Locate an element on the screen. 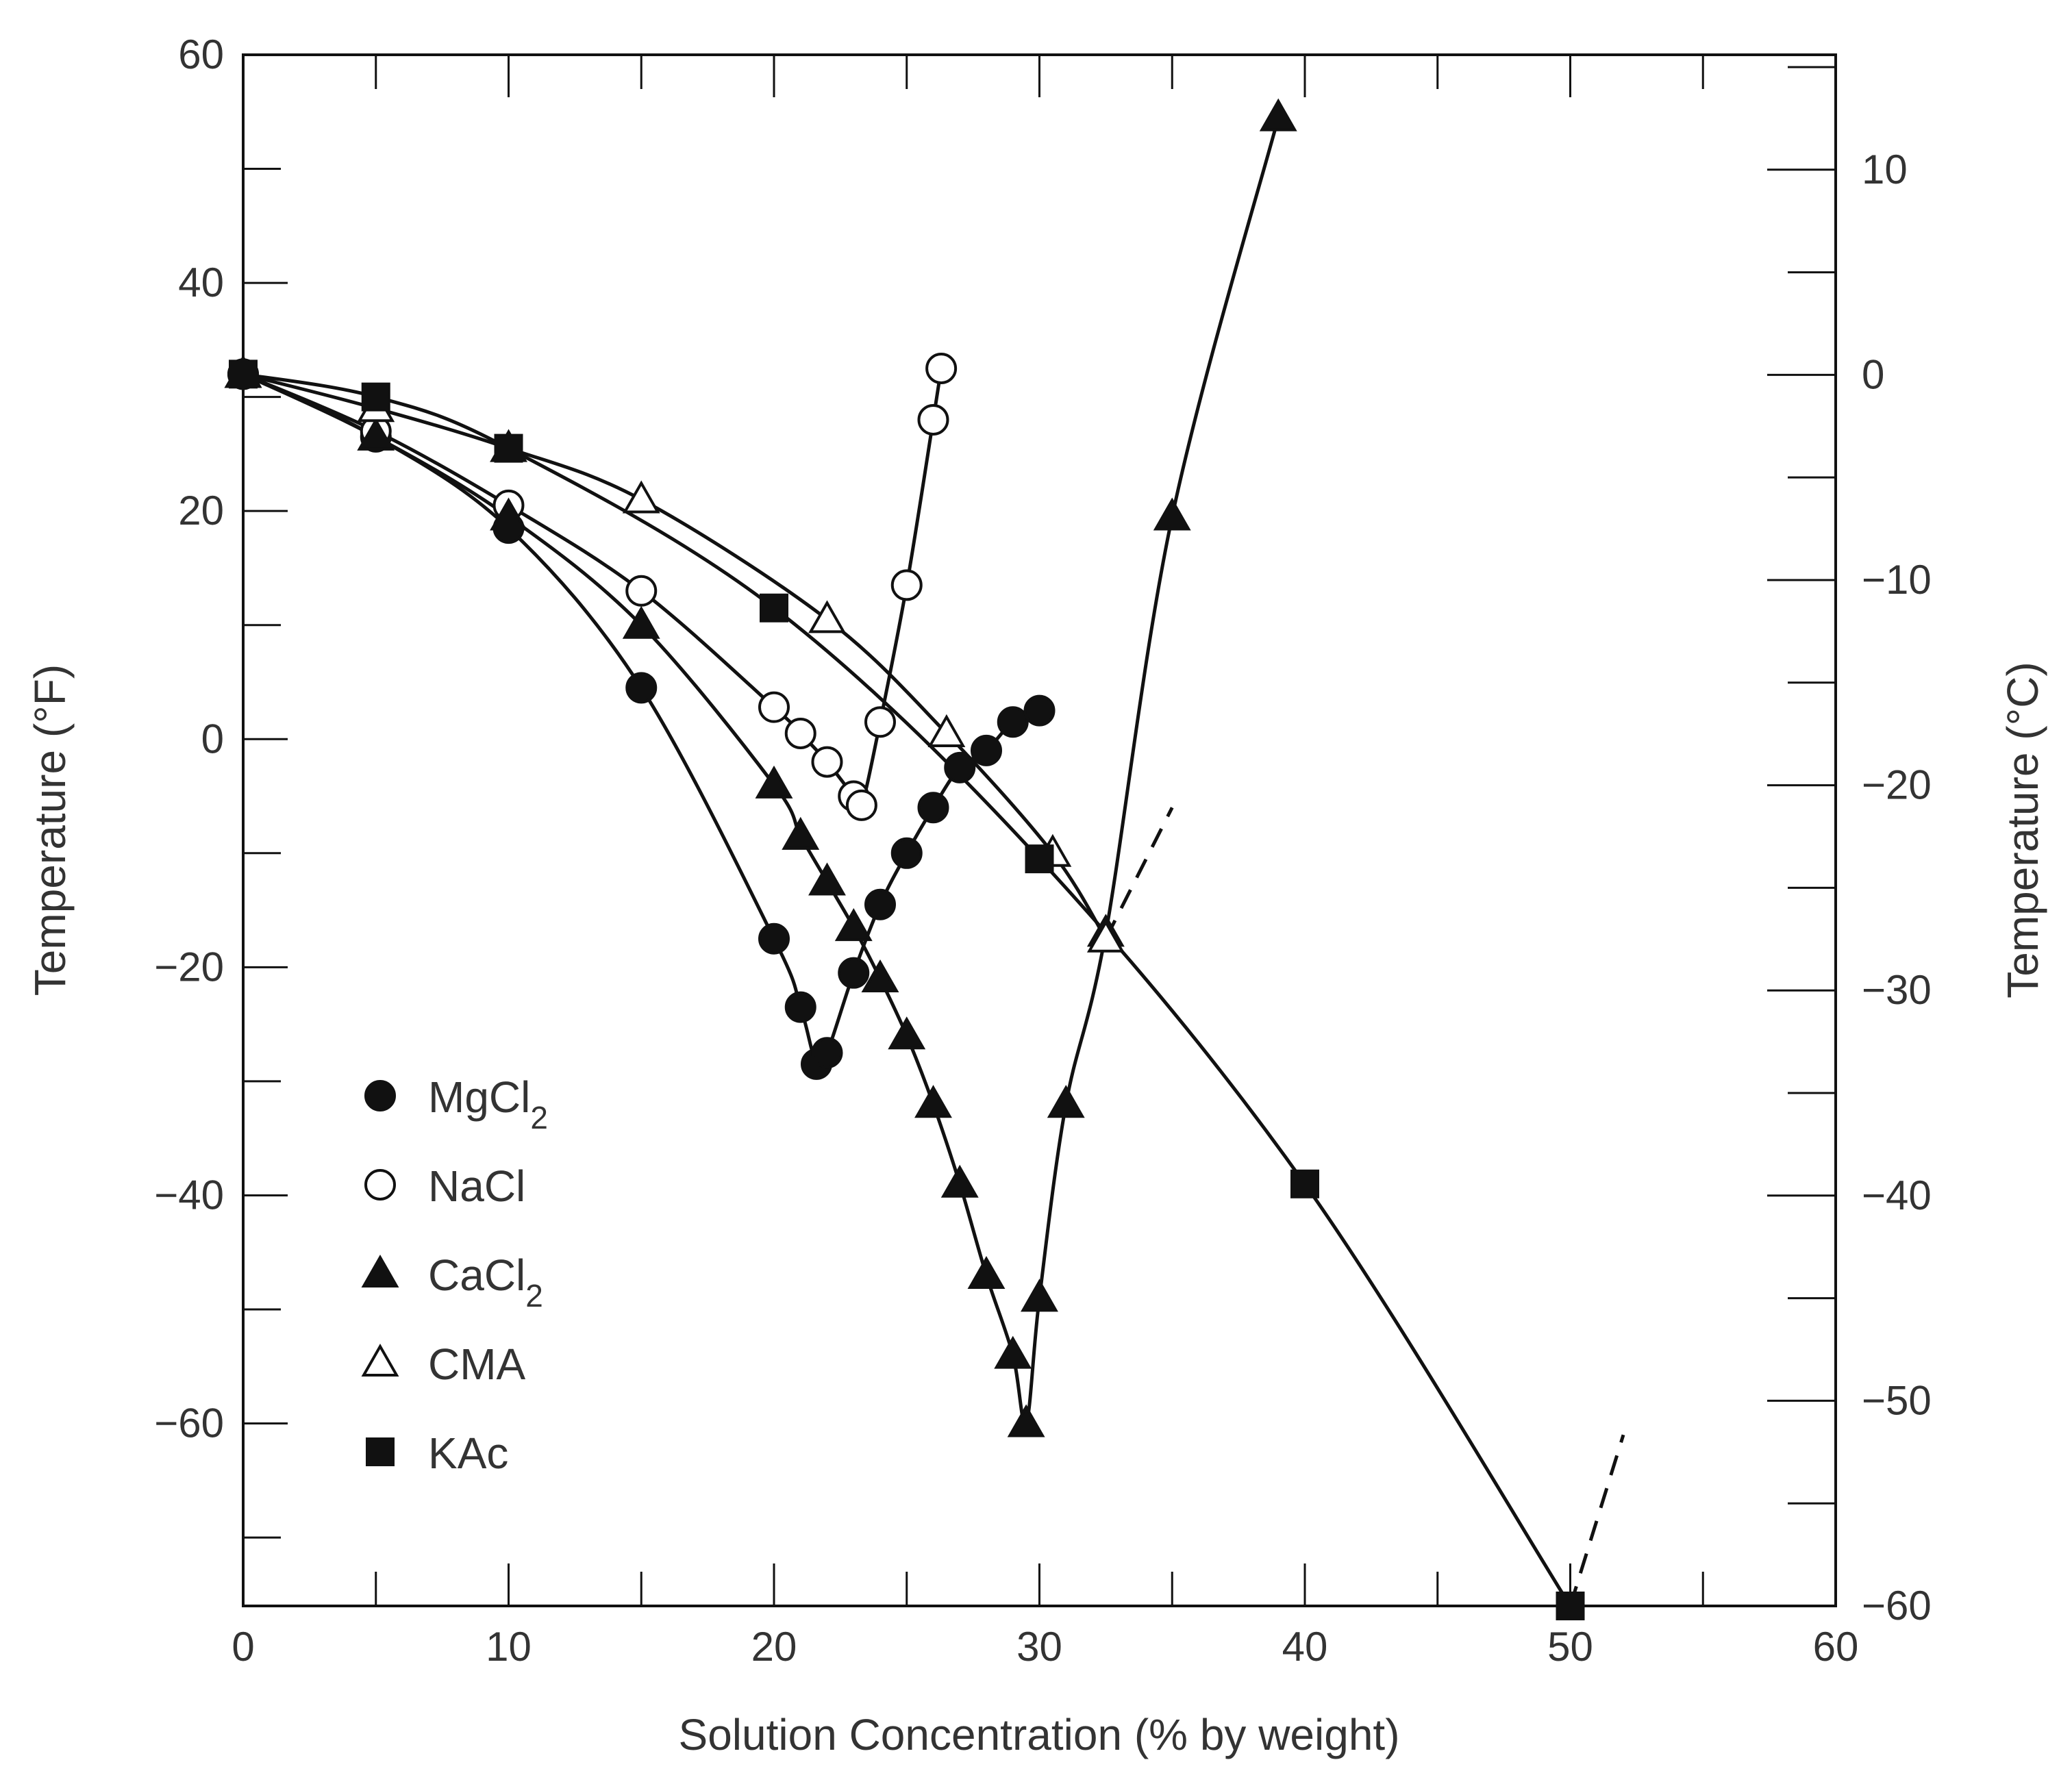 The width and height of the screenshot is (2072, 1784). y2-tick-label: −40 is located at coordinates (1897, 1195).